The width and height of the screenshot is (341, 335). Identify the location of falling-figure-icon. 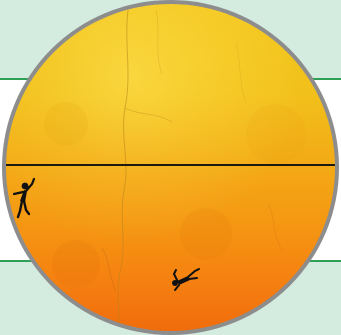
(185, 279).